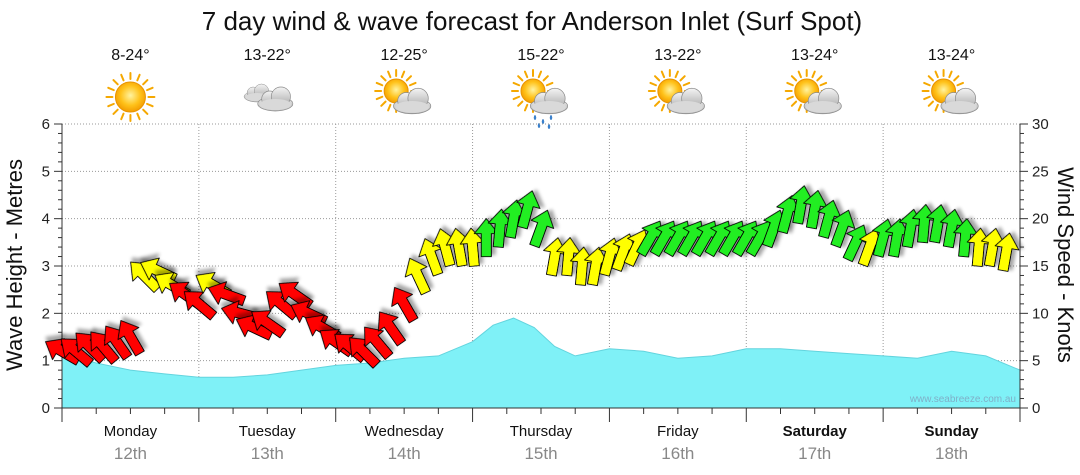 This screenshot has height=475, width=1080. I want to click on right-tick-label: 30, so click(1040, 124).